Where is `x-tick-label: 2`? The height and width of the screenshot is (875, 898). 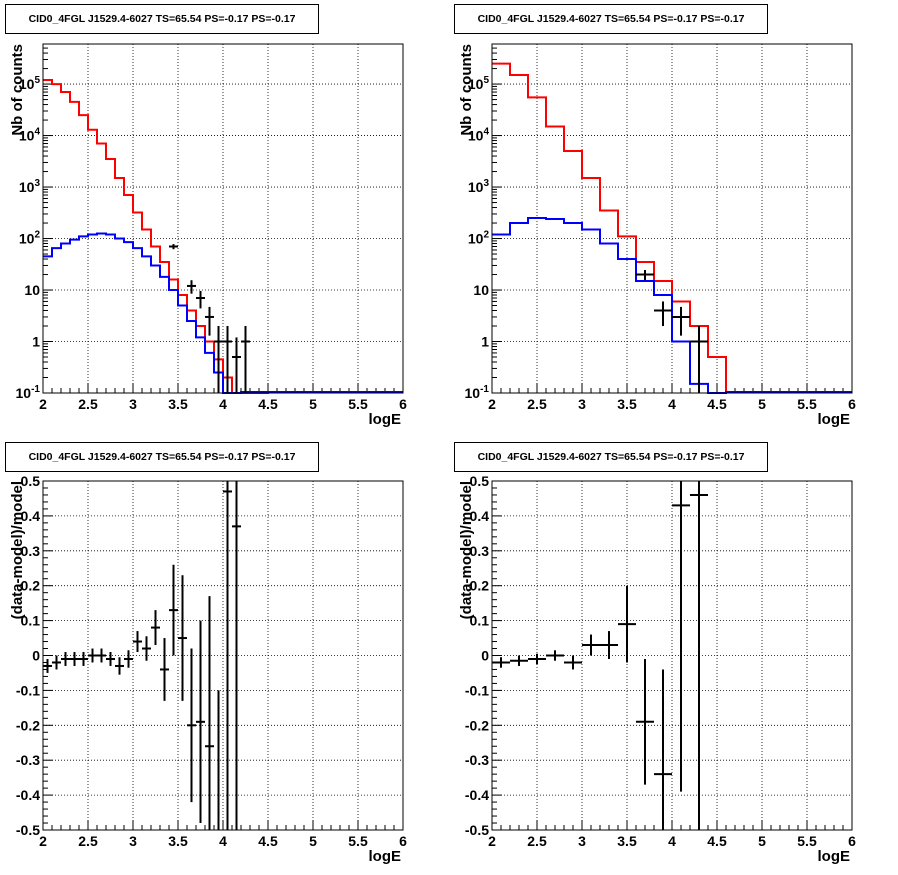 x-tick-label: 2 is located at coordinates (43, 404).